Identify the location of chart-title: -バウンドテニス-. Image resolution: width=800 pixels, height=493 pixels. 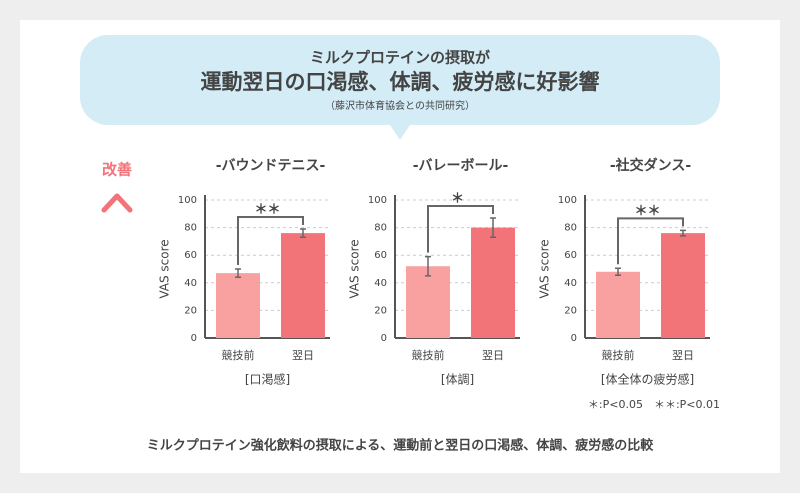
(271, 166).